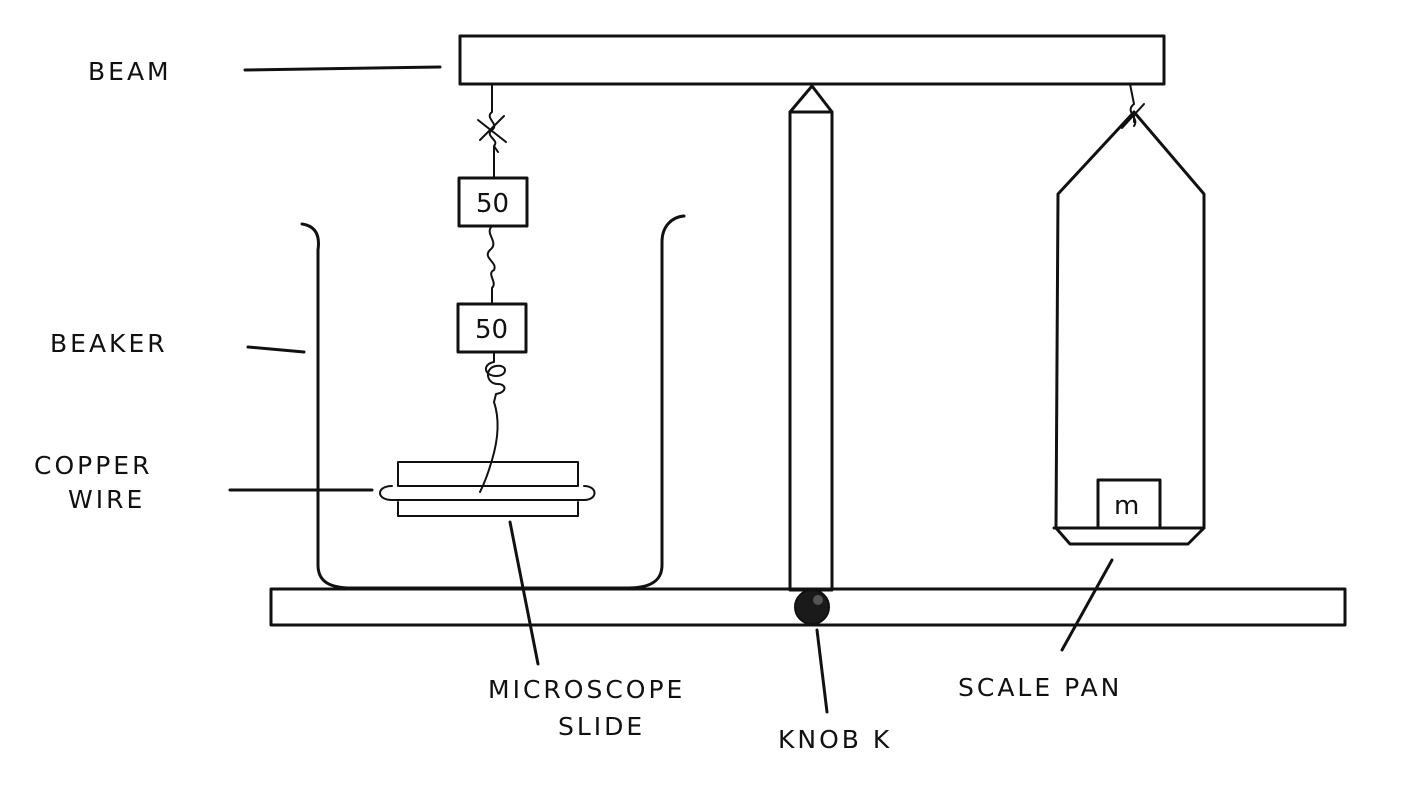 This screenshot has width=1404, height=786. I want to click on base-board, so click(808, 607).